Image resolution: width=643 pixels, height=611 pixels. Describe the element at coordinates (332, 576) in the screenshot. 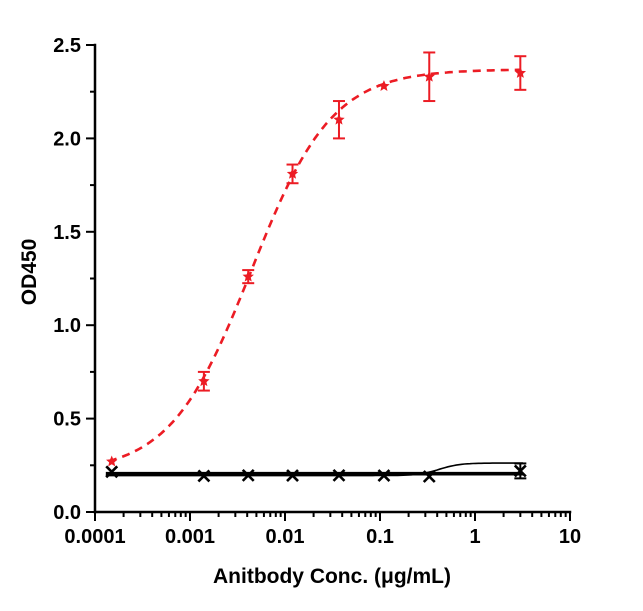

I see `x-axis-title: Anitbody Conc. (μg/mL)` at that location.